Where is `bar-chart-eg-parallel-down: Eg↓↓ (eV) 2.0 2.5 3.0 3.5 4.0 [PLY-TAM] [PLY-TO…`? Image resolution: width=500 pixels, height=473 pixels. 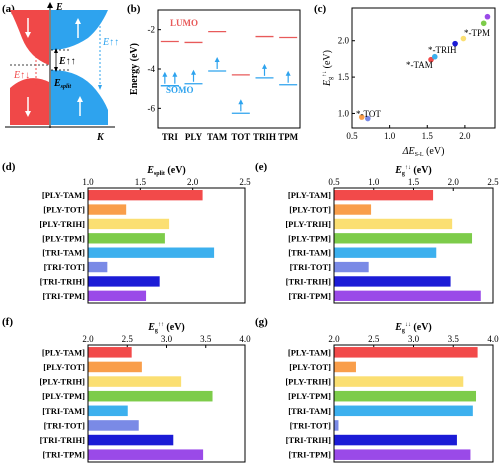
bar-chart-eg-parallel-down: Eg↓↓ (eV) 2.0 2.5 3.0 3.5 4.0 [PLY-TAM] [PLY-TO… is located at coordinates (392, 392).